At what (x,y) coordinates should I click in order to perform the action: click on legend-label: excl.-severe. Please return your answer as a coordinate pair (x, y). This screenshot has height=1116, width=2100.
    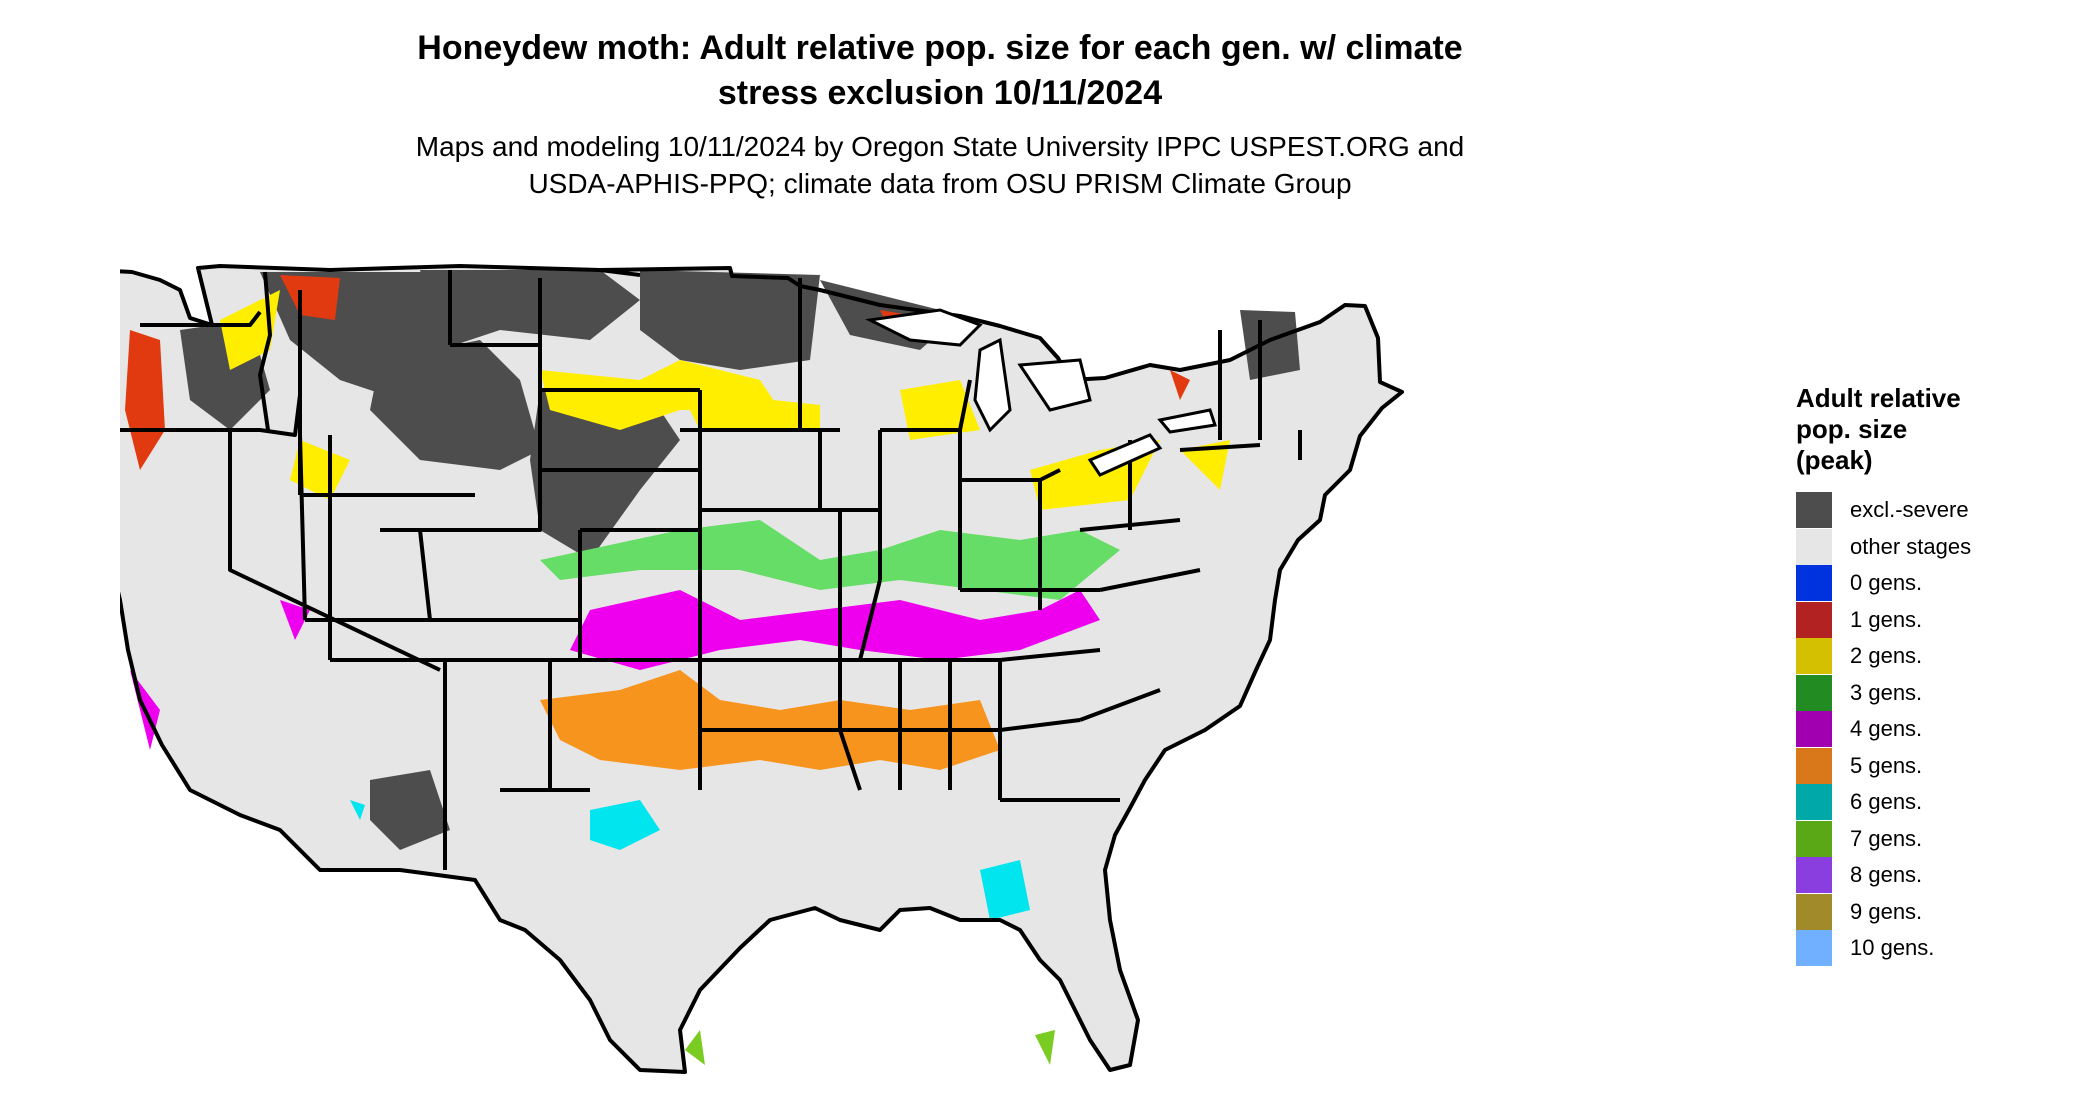
    Looking at the image, I should click on (1909, 510).